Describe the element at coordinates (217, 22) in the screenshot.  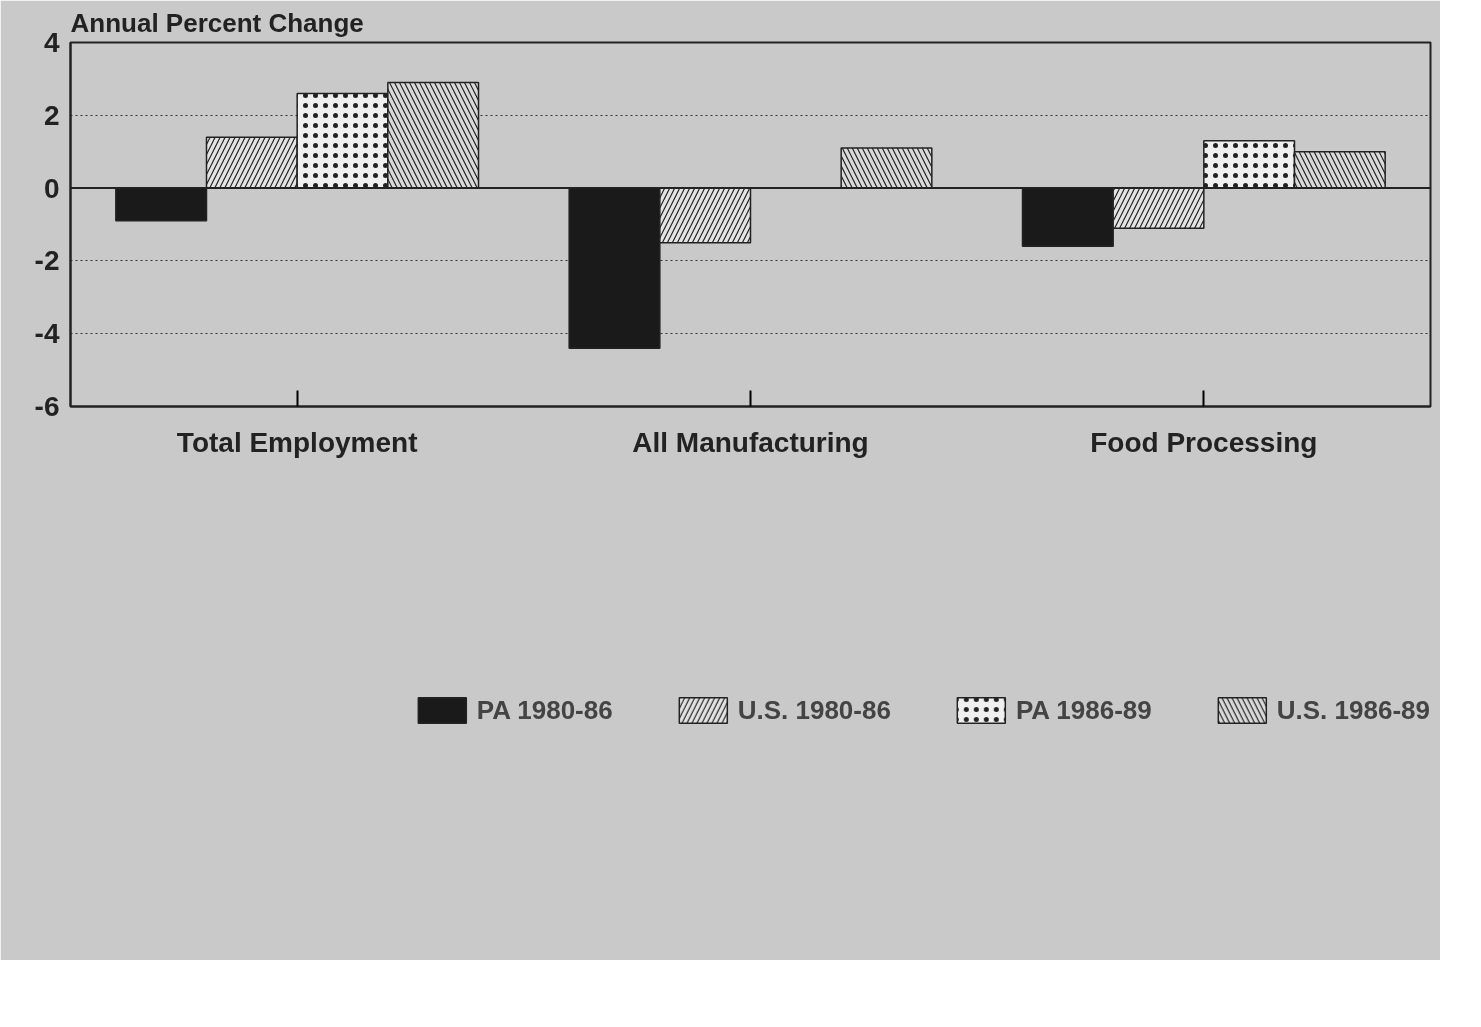
I see `y-axis-title: Annual Percent Change` at that location.